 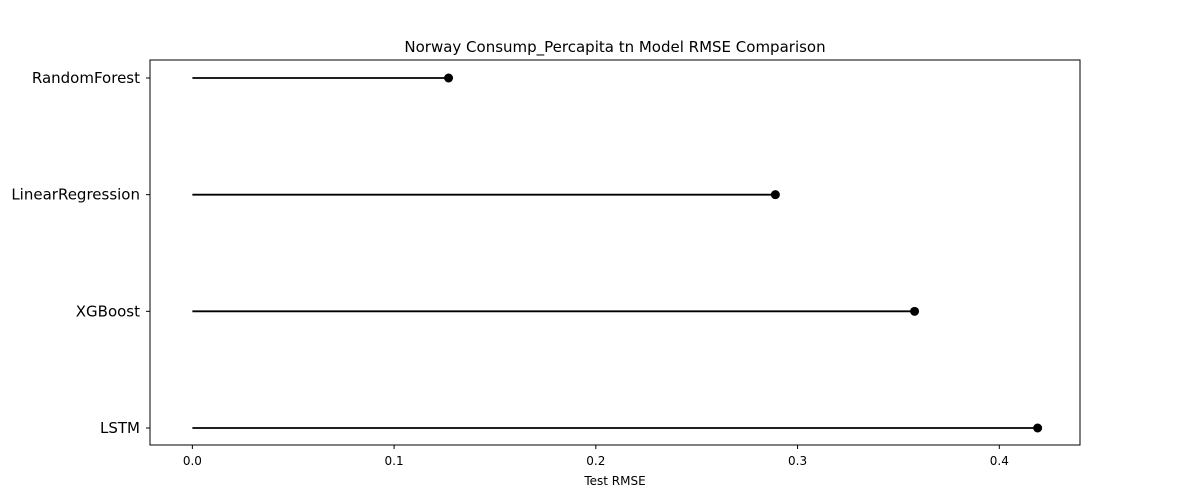 What do you see at coordinates (86, 78) in the screenshot?
I see `ytick-label-randomforest: RandomForest` at bounding box center [86, 78].